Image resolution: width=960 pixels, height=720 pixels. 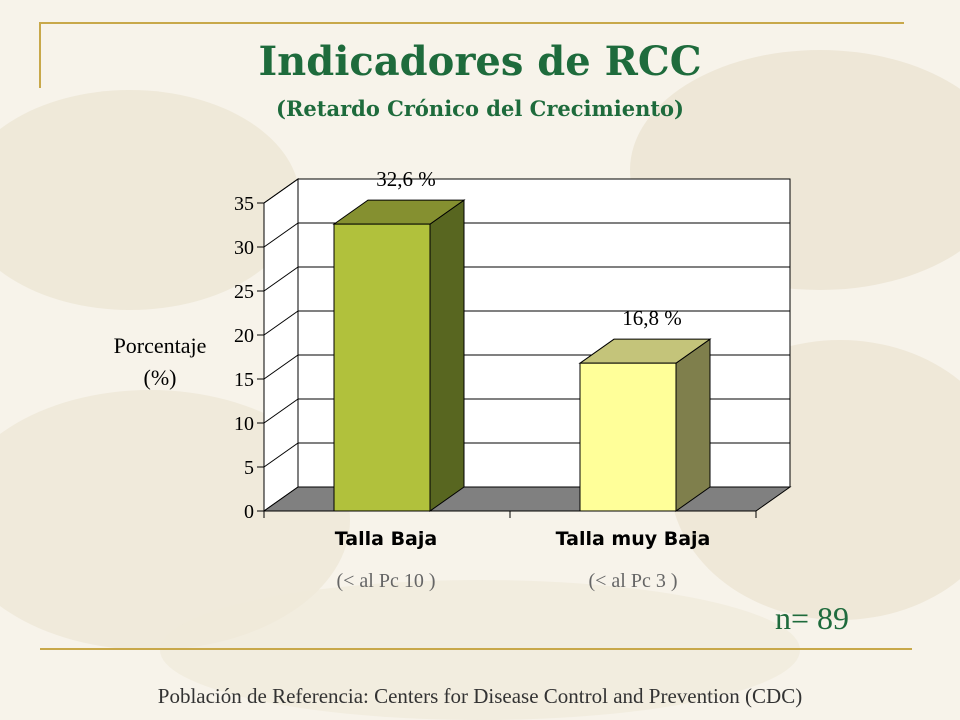 I want to click on y-axis-label: Porcentaje (%), so click(x=160, y=362).